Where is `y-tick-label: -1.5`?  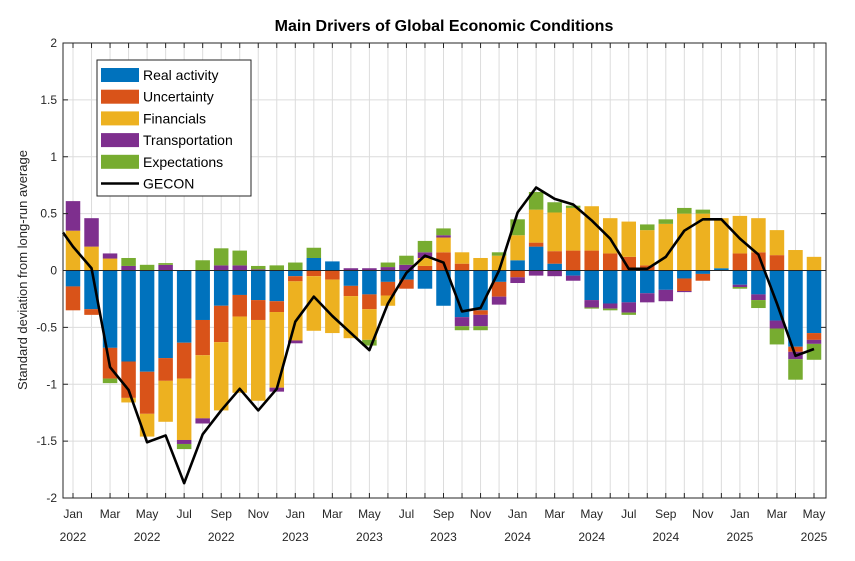 y-tick-label: -1.5 is located at coordinates (46, 441).